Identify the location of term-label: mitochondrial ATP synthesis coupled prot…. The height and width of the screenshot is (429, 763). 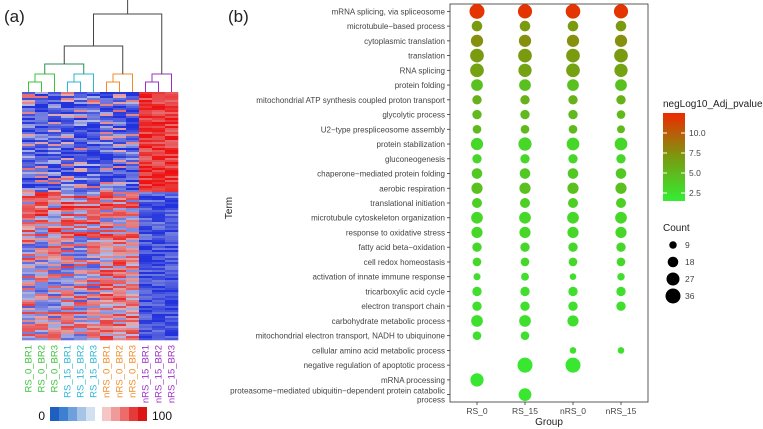
(350, 100).